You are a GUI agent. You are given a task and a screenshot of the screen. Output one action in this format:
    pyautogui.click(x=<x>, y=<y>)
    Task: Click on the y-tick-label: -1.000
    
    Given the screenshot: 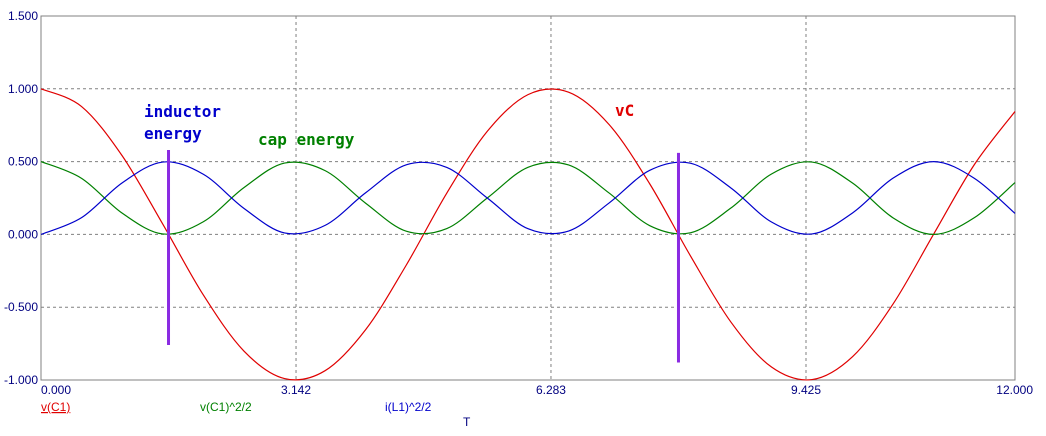 What is the action you would take?
    pyautogui.click(x=21, y=380)
    